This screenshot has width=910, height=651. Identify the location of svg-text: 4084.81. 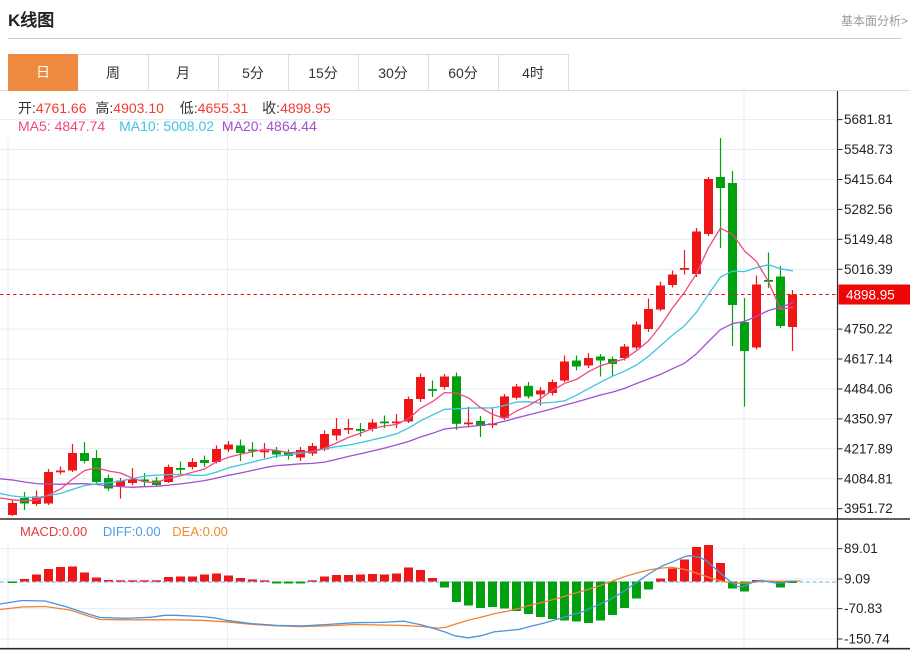
(868, 478).